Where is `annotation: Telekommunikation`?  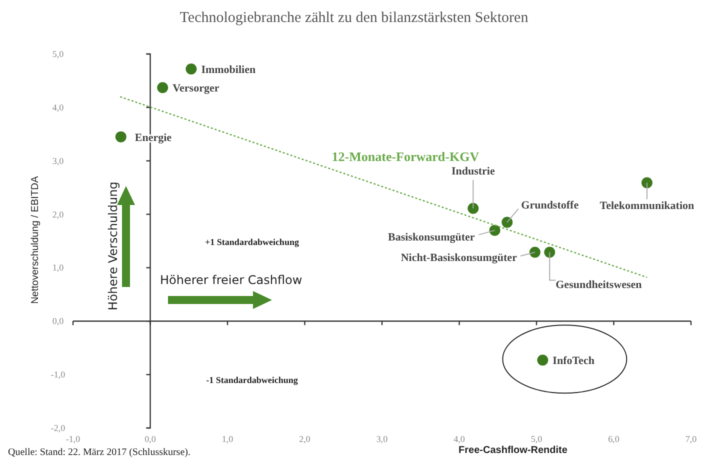 annotation: Telekommunikation is located at coordinates (647, 206).